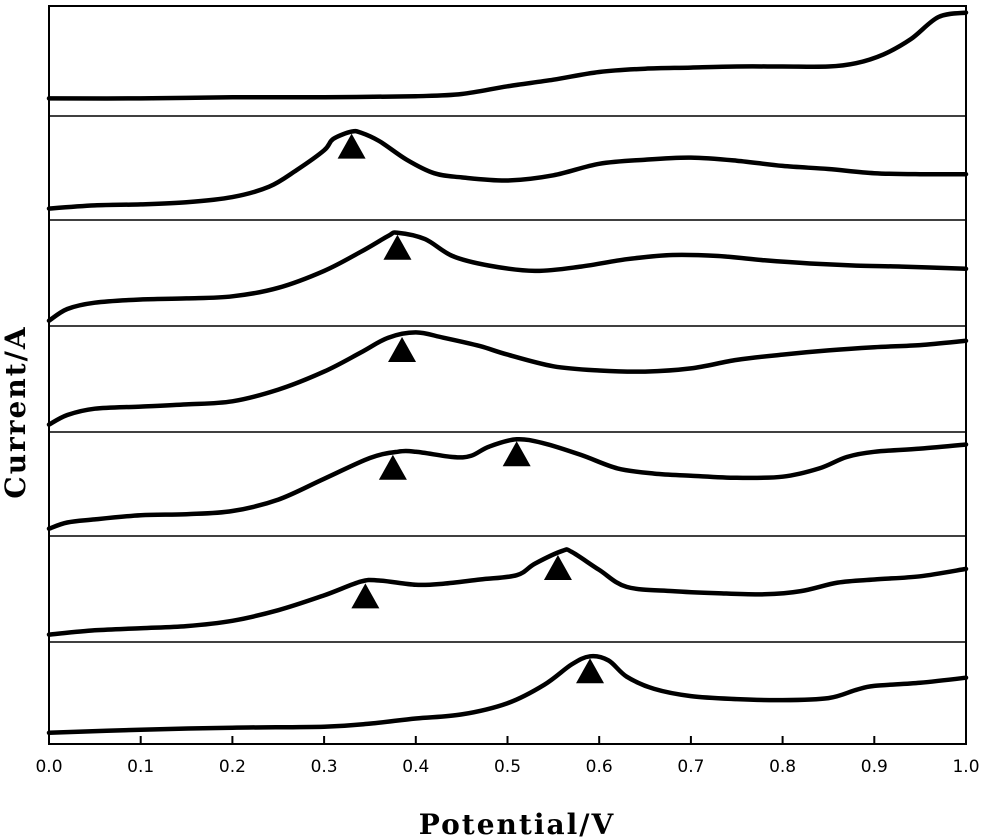  I want to click on x-tick-label-3: 0.3, so click(324, 767).